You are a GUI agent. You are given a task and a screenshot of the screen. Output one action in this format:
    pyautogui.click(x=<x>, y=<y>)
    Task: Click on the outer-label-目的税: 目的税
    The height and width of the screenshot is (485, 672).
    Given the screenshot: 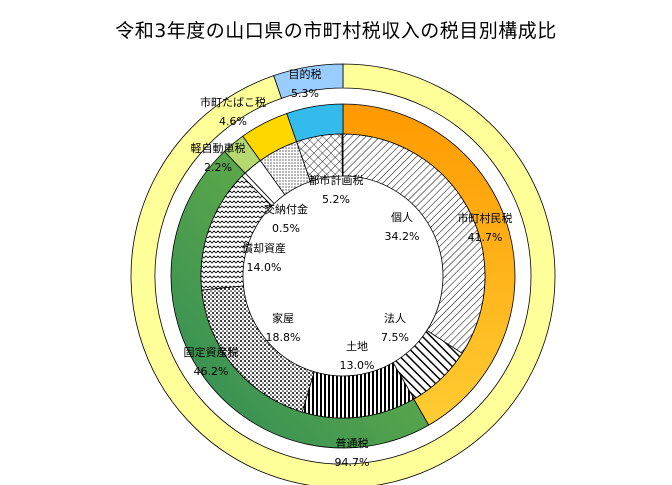 What is the action you would take?
    pyautogui.click(x=305, y=74)
    